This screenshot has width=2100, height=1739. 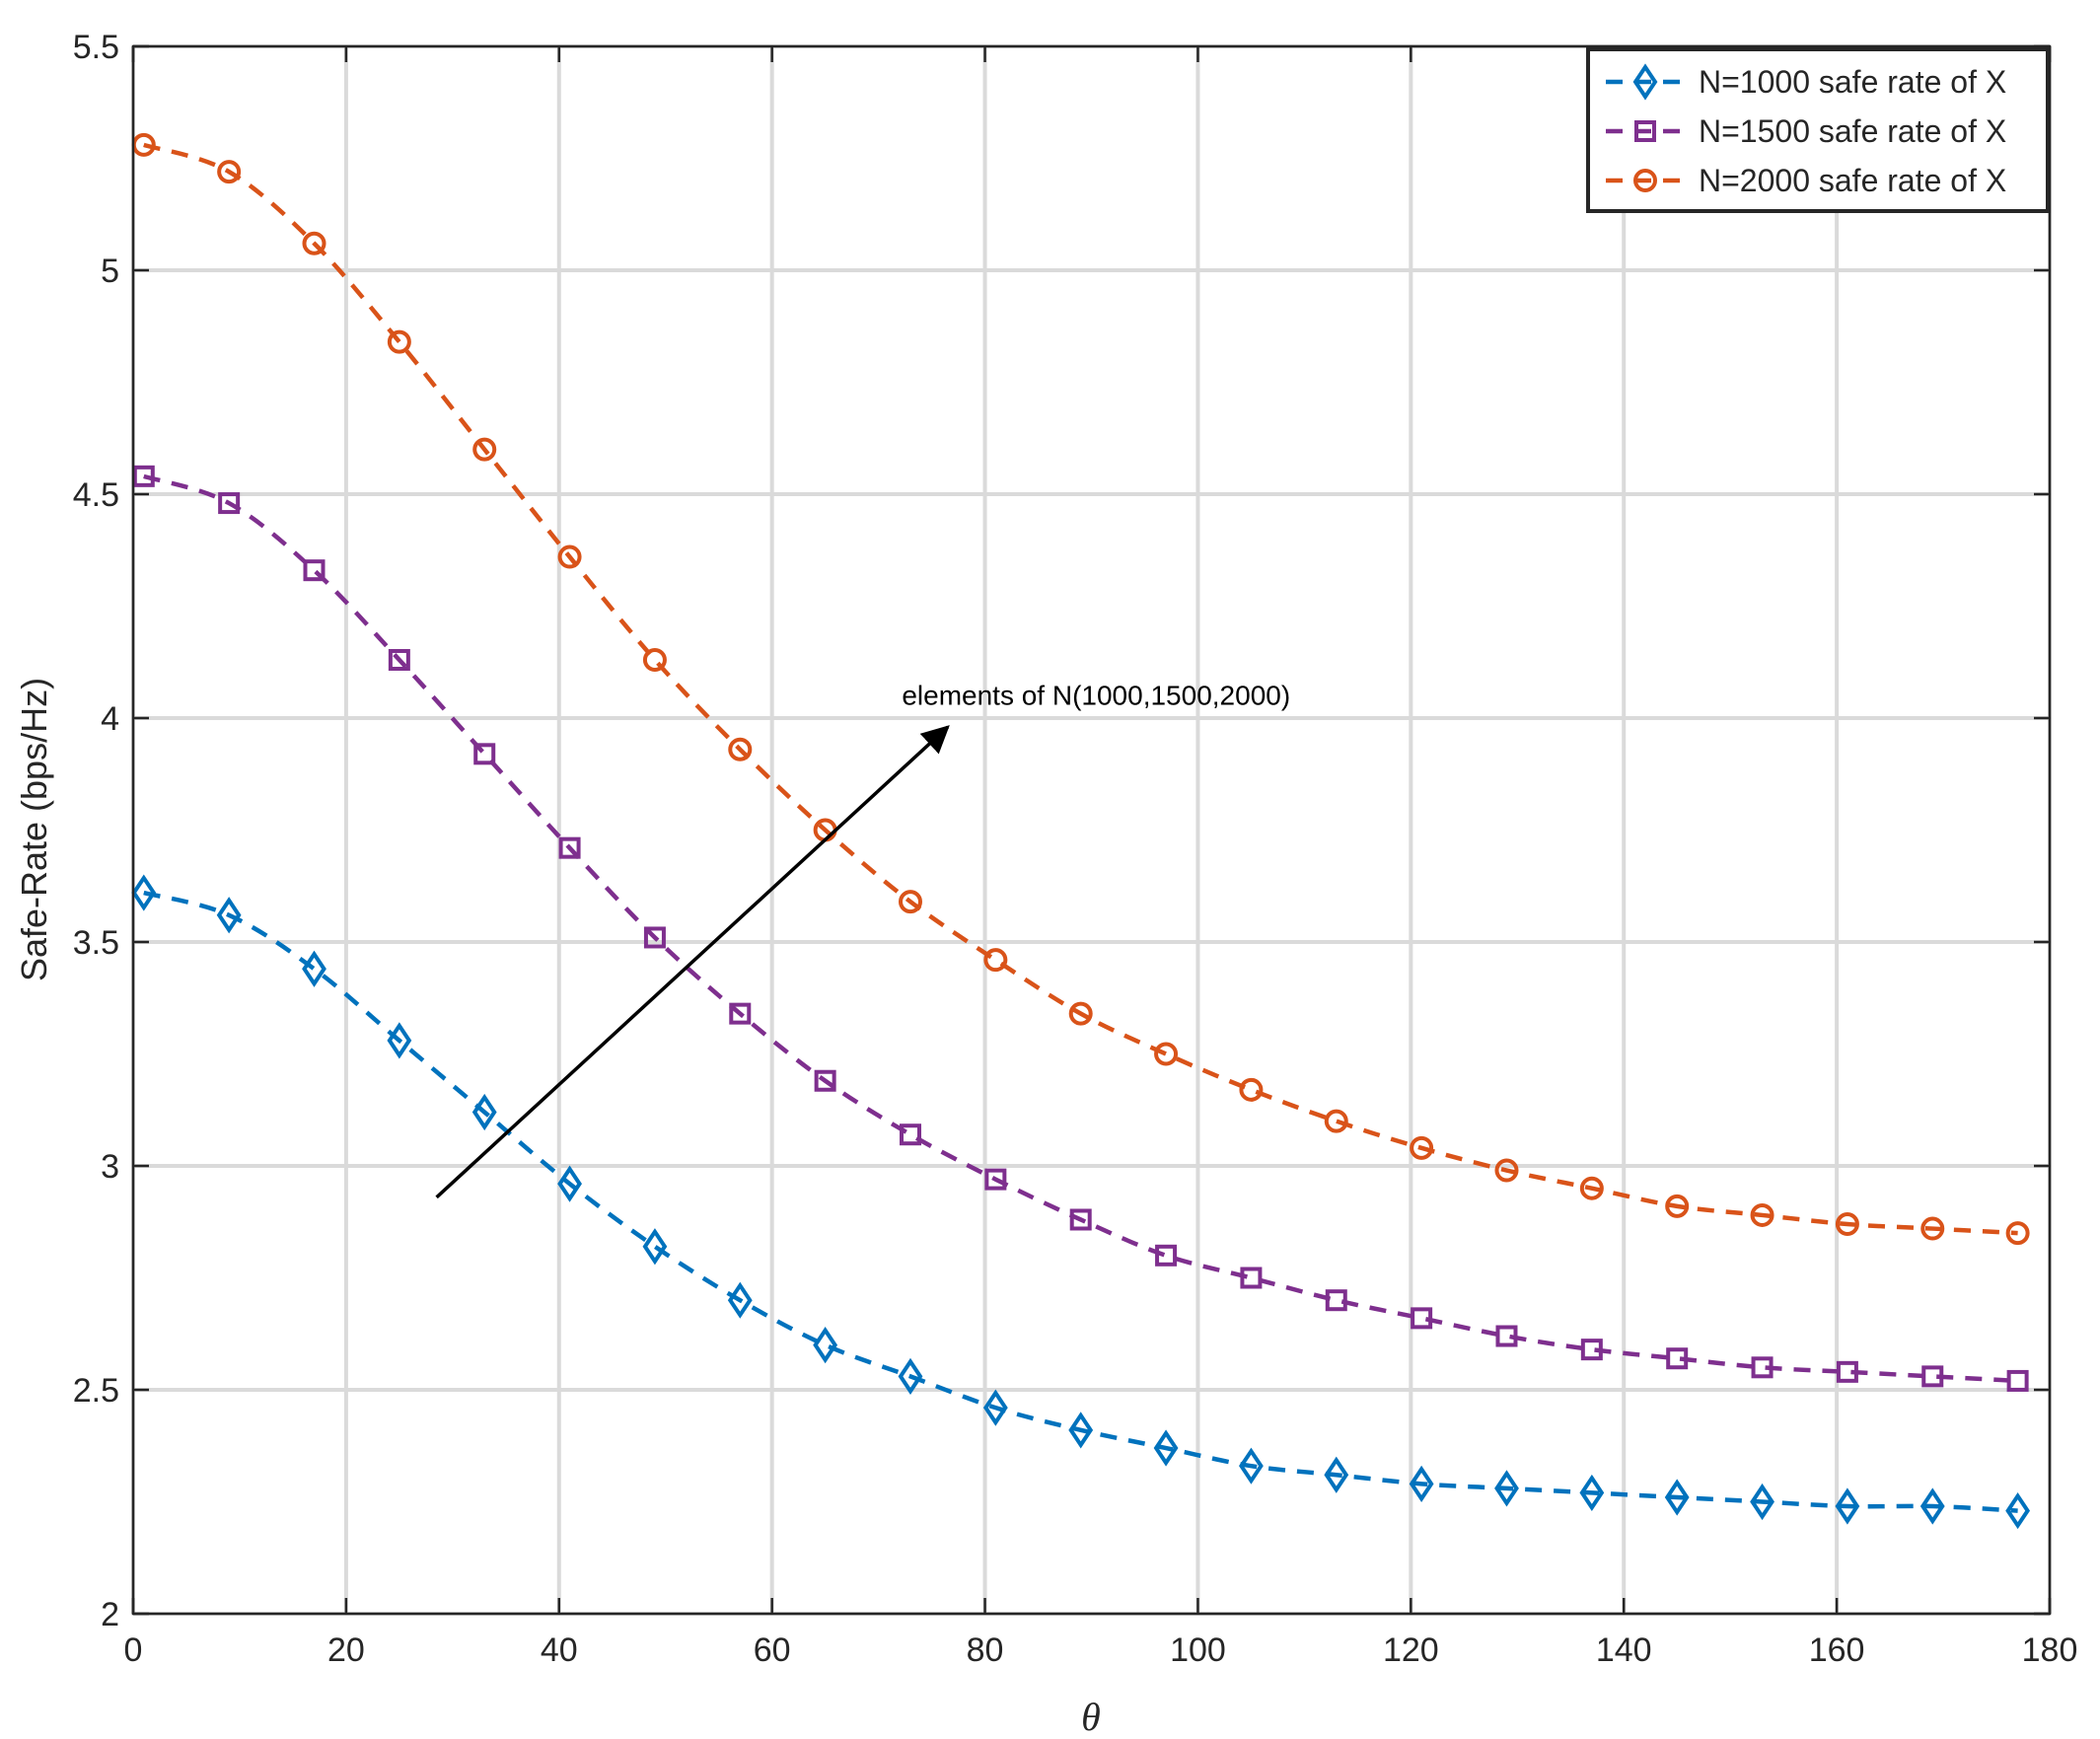 I want to click on y-tick-label: 3.5, so click(x=96, y=943).